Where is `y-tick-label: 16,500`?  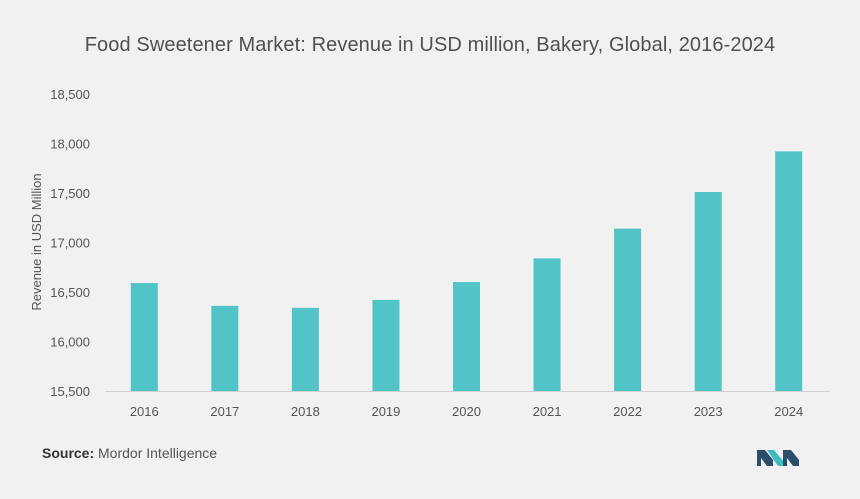
y-tick-label: 16,500 is located at coordinates (70, 292).